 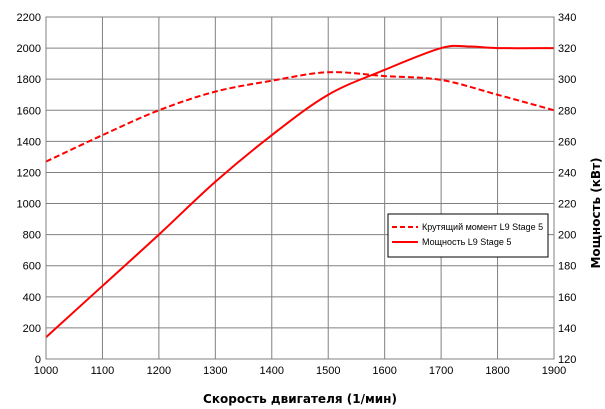 I want to click on y-left-tick-label: 400, so click(x=32, y=298).